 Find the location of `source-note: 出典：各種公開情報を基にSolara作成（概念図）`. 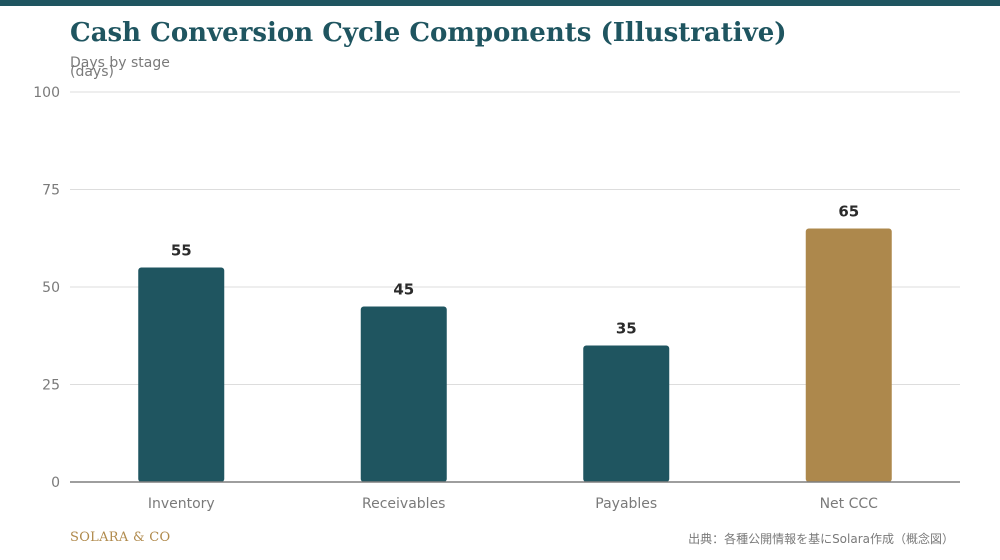

source-note: 出典：各種公開情報を基にSolara作成（概念図） is located at coordinates (821, 539).